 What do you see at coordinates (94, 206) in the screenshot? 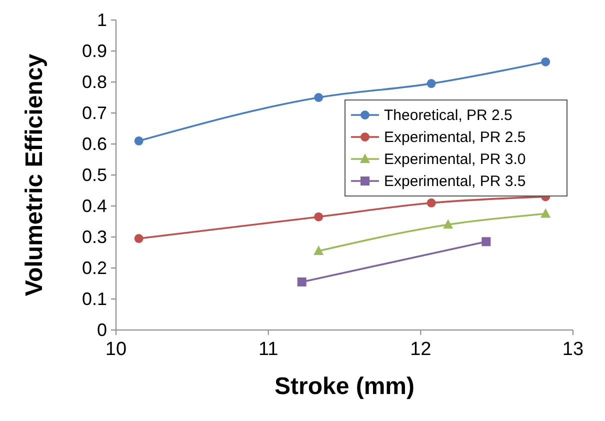
I see `y-tick-label: 0.4` at bounding box center [94, 206].